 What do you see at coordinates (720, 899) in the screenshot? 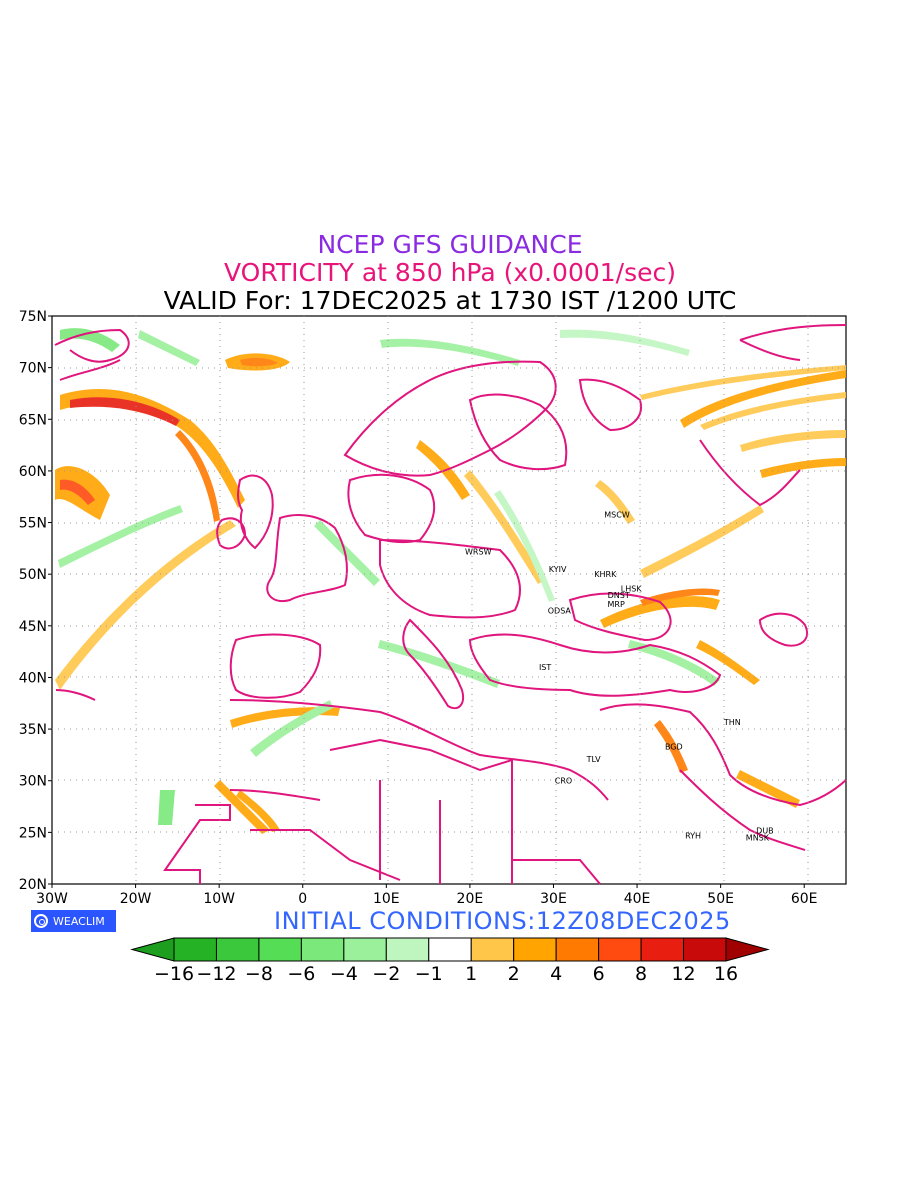
I see `lon-label: 50E` at bounding box center [720, 899].